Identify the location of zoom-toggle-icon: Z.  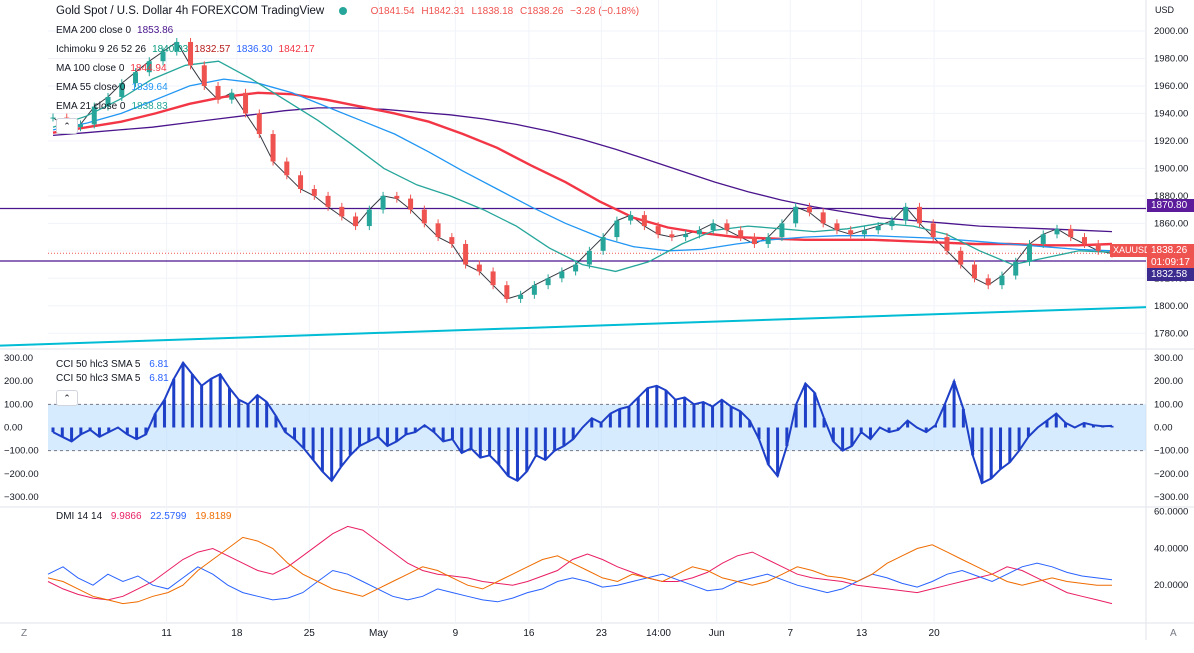
(24, 633).